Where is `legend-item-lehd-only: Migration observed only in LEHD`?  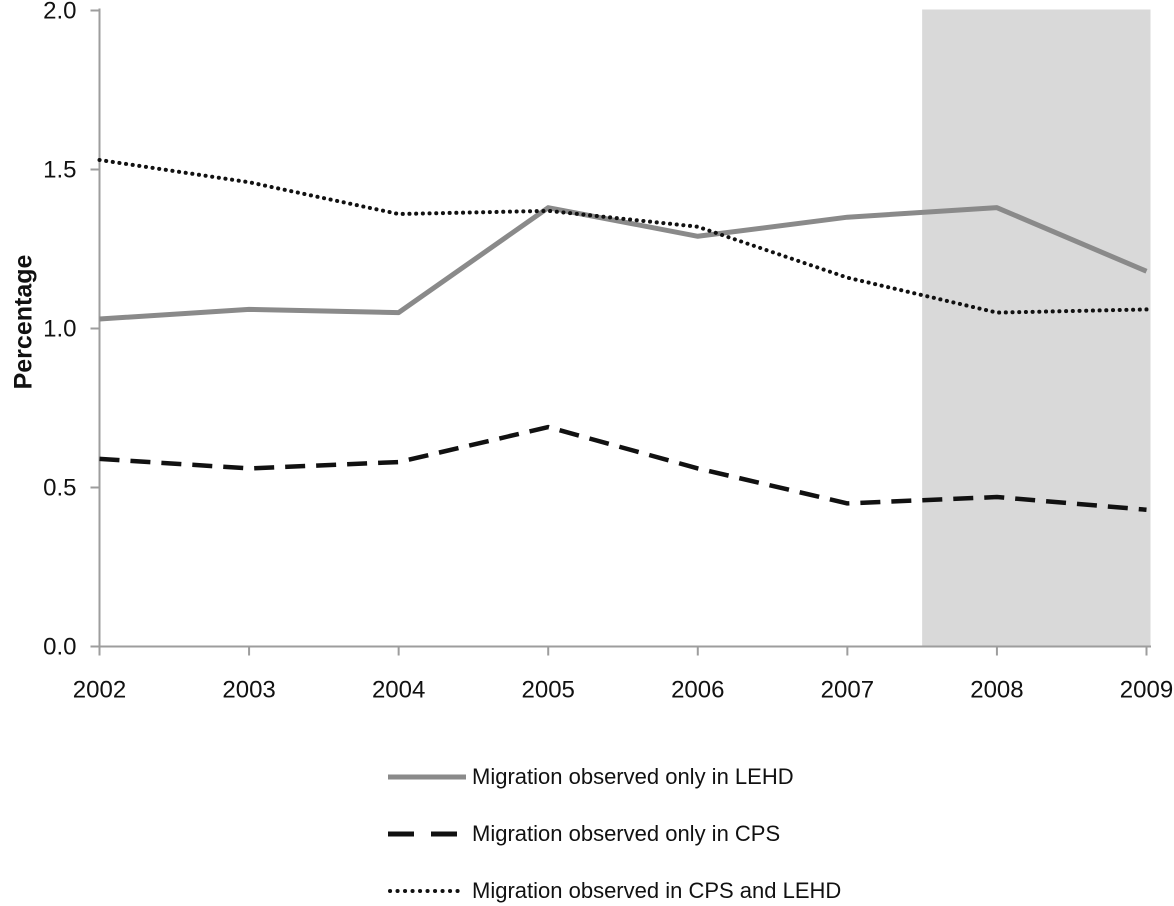 legend-item-lehd-only: Migration observed only in LEHD is located at coordinates (614, 777).